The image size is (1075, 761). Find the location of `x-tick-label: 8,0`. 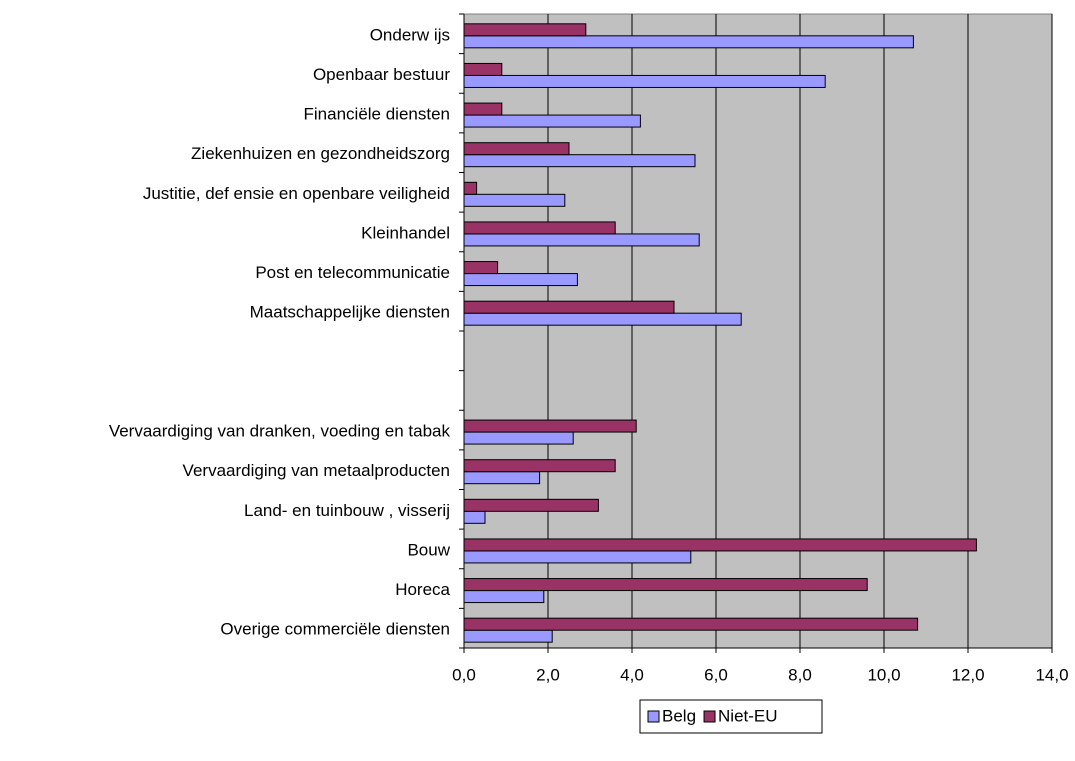

x-tick-label: 8,0 is located at coordinates (800, 674).